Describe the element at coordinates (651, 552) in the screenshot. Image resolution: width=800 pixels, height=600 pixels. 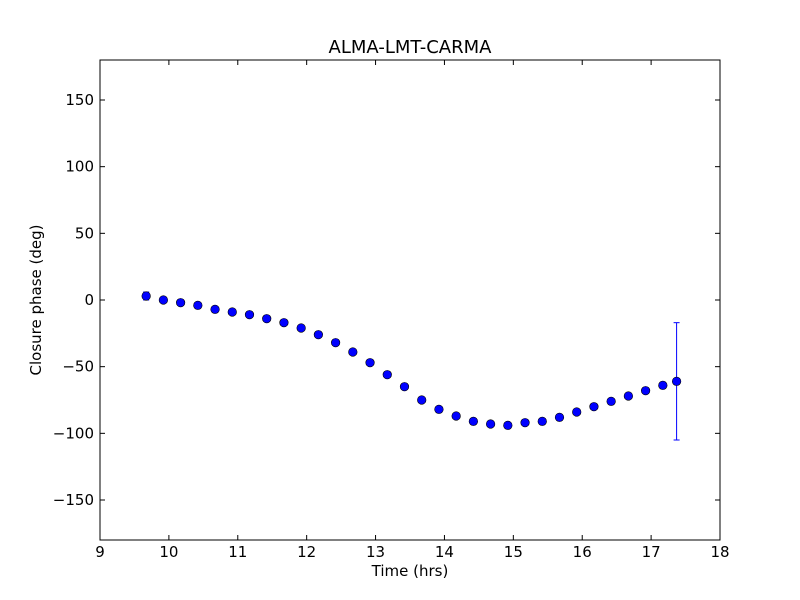
I see `x-tick-label: 17` at that location.